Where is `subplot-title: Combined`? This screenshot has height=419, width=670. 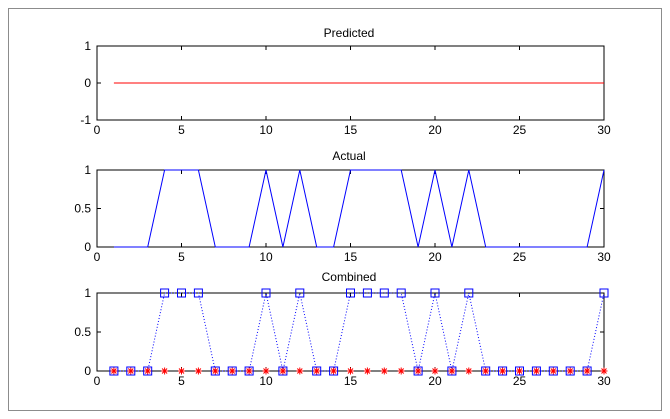
subplot-title: Combined is located at coordinates (349, 277).